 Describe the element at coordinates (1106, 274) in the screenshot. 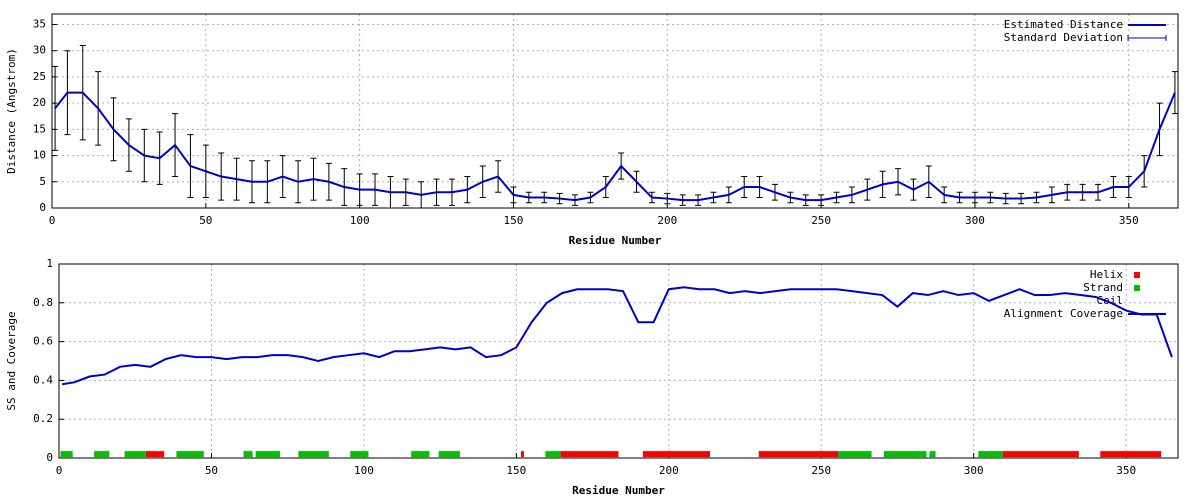

I see `legend-label: Helix` at that location.